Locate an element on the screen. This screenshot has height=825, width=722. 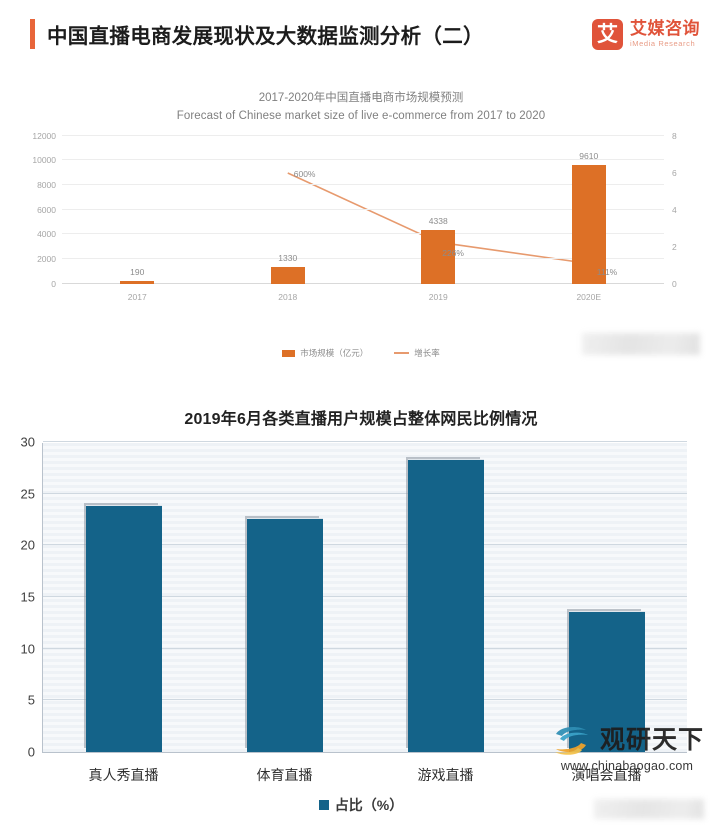
legend-swatch-bar-icon is located at coordinates (289, 353).